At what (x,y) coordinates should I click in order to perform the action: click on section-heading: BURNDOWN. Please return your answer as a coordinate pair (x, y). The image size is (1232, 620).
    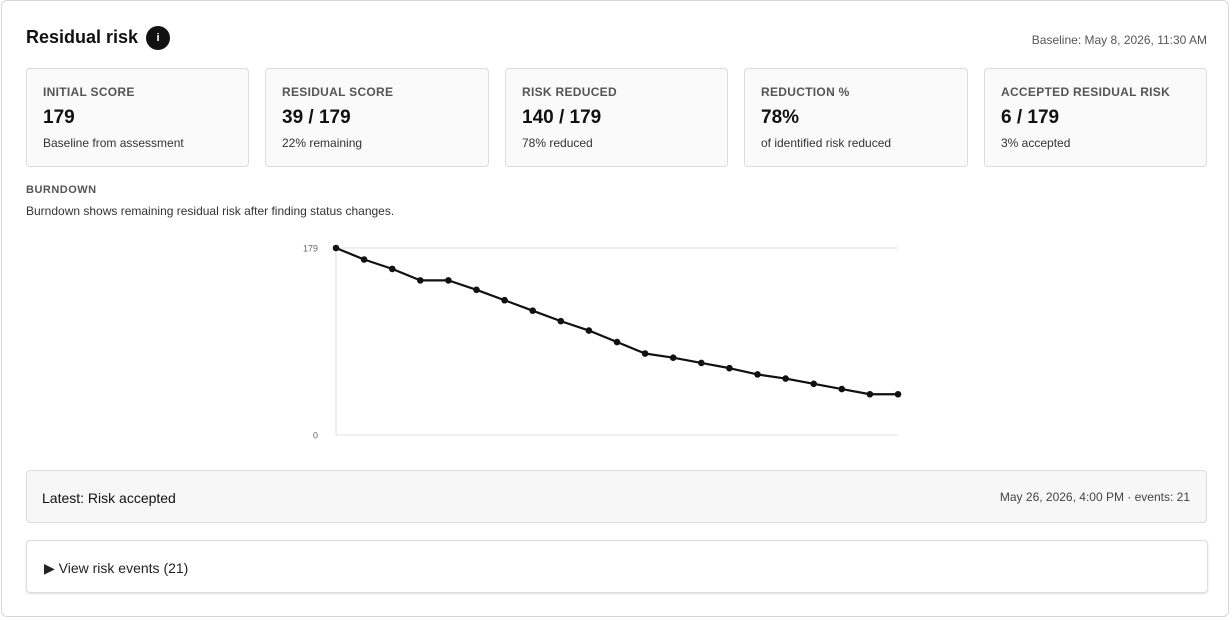
    Looking at the image, I should click on (61, 190).